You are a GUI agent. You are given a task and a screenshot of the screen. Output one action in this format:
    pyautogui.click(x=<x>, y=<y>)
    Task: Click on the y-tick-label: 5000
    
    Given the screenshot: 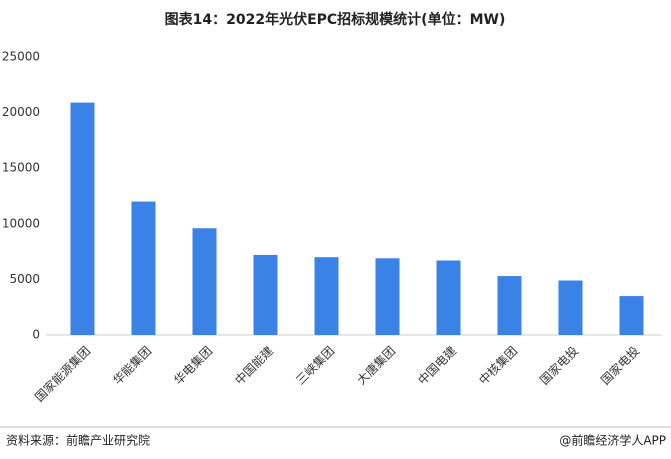 What is the action you would take?
    pyautogui.click(x=24, y=279)
    